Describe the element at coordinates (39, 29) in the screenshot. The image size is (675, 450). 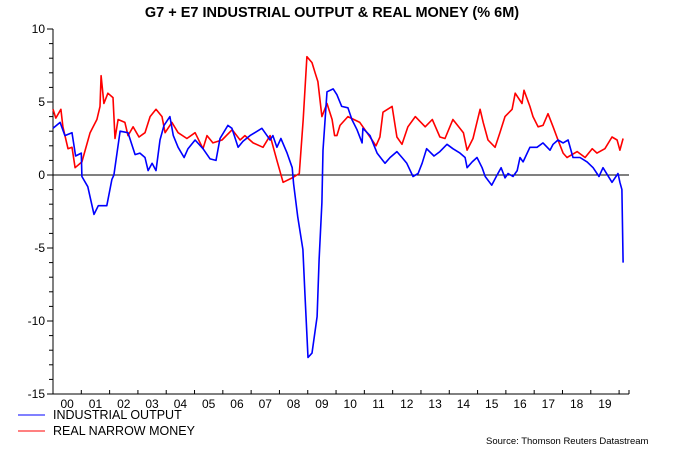
I see `y-tick-label: 10` at that location.